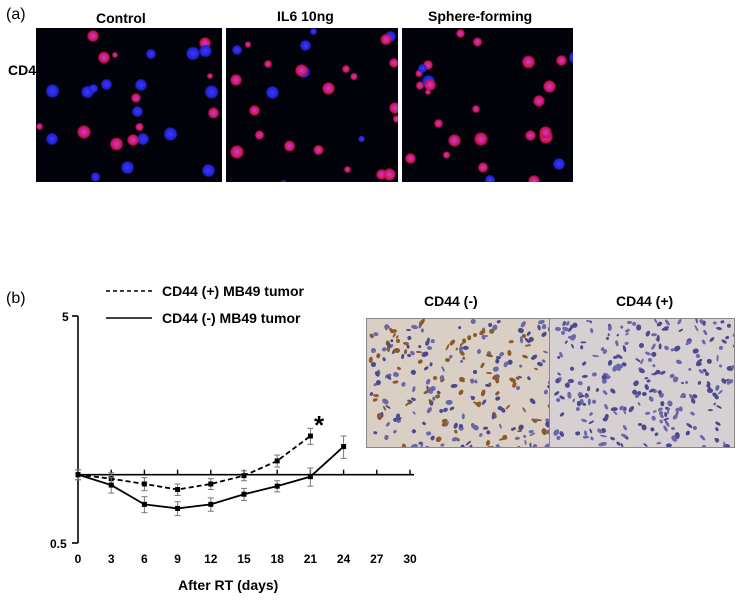  I want to click on micrograph-sphere, so click(487, 105).